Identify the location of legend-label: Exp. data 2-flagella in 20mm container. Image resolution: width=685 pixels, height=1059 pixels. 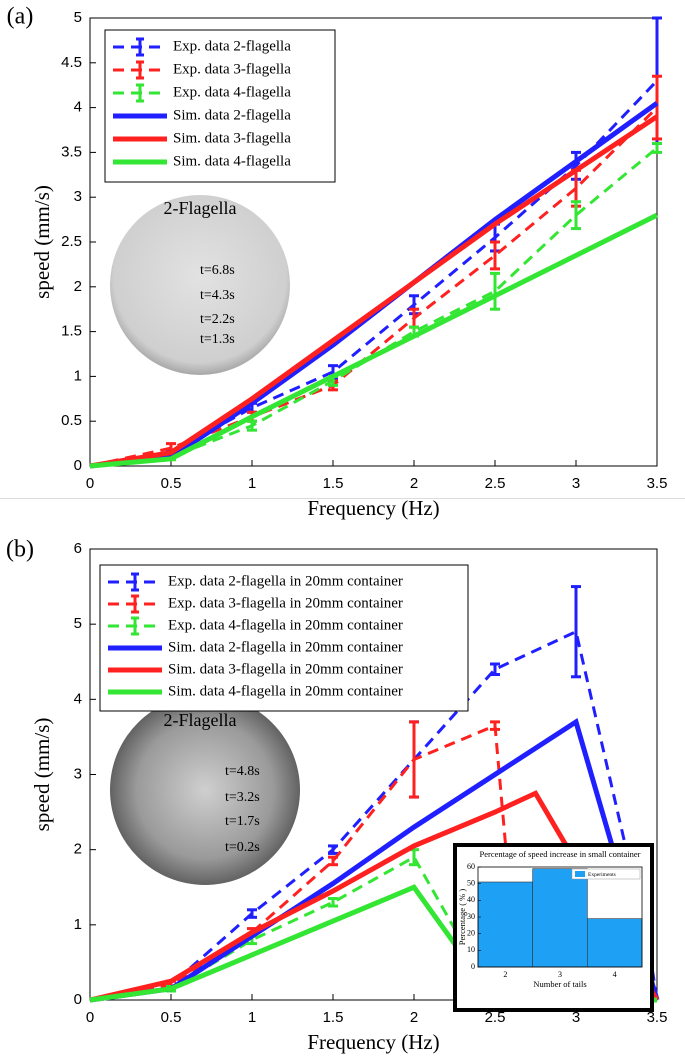
(285, 581).